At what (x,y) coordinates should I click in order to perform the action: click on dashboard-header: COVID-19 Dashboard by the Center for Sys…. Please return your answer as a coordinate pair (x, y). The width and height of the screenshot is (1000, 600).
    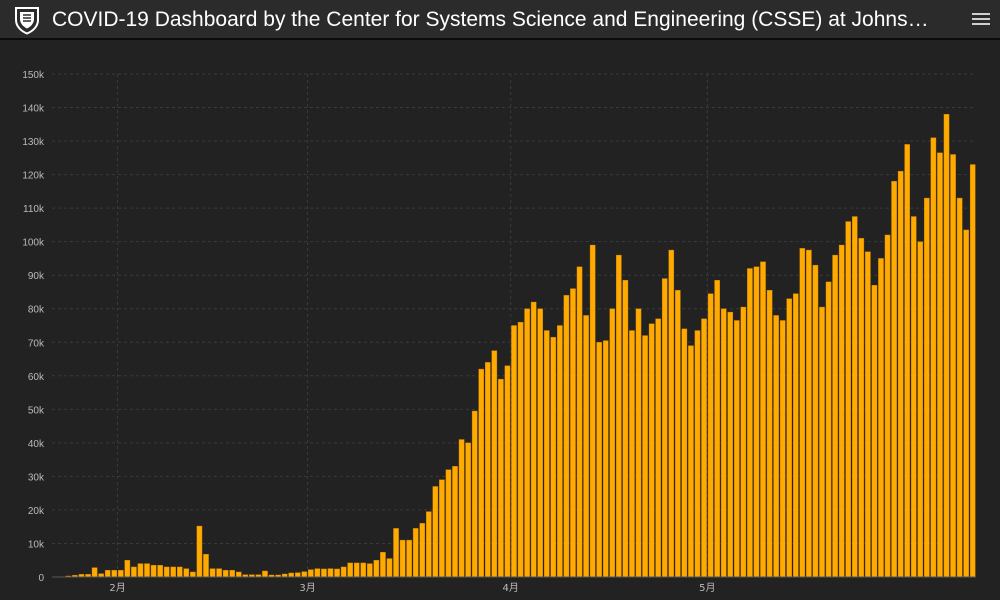
    Looking at the image, I should click on (500, 20).